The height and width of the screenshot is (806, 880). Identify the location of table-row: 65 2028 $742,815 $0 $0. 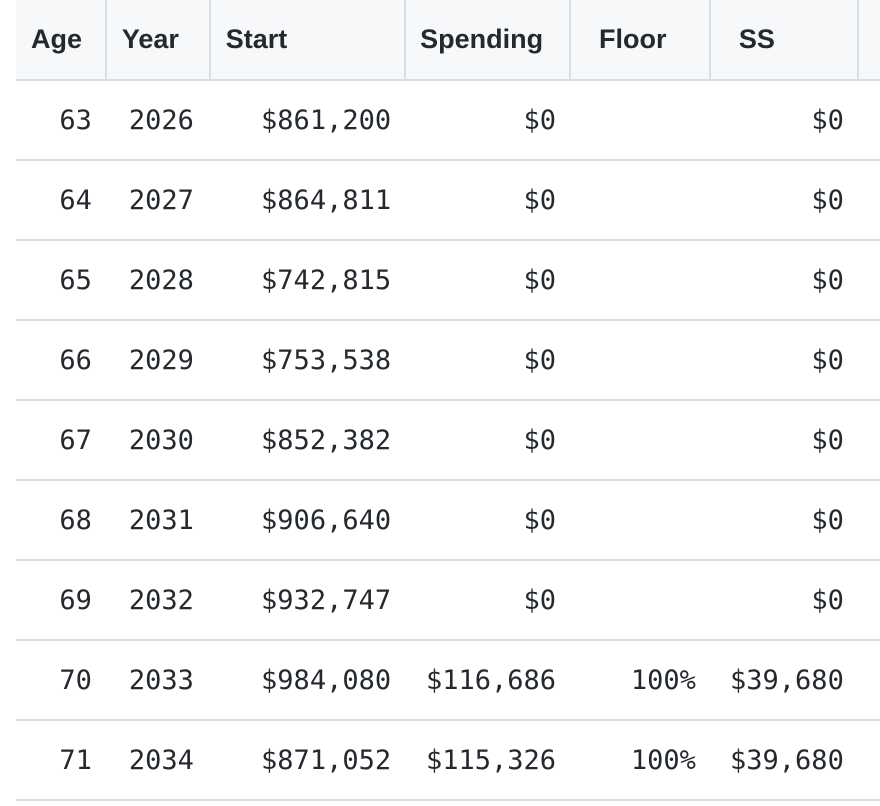
(448, 280).